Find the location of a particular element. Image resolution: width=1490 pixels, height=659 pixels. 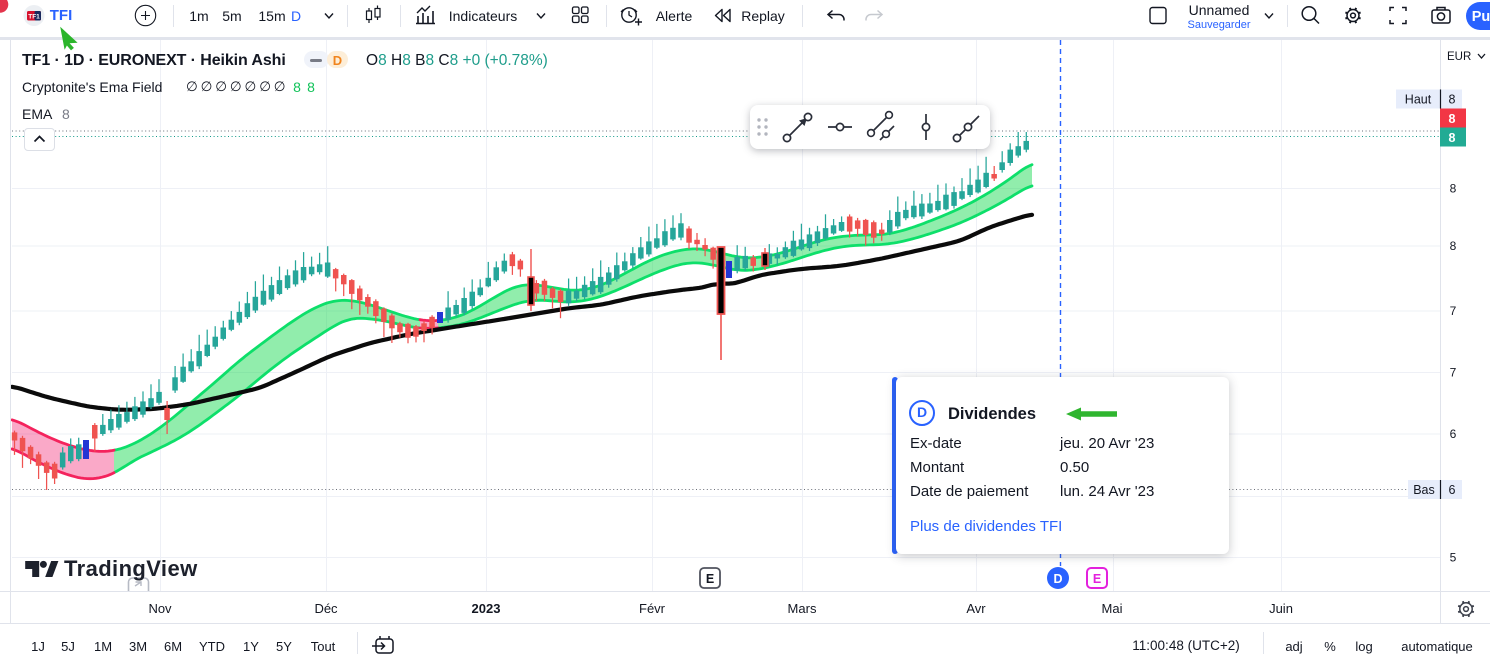

svg-text: Bas is located at coordinates (1424, 490).